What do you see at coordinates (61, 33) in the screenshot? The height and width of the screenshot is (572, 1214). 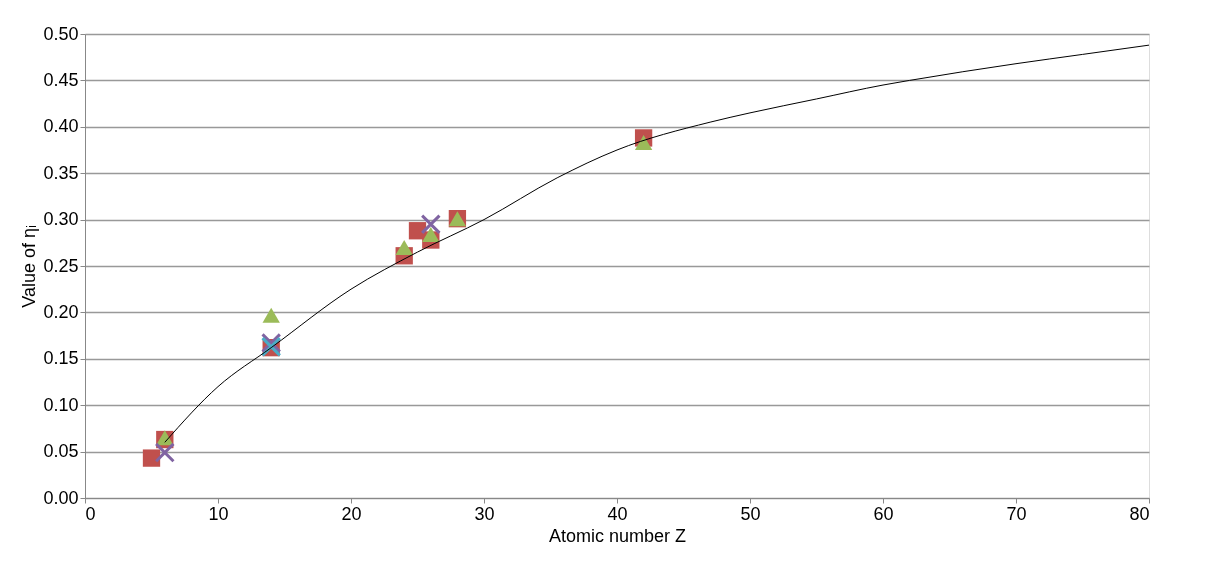 I see `y-tick-label: 0.50` at bounding box center [61, 33].